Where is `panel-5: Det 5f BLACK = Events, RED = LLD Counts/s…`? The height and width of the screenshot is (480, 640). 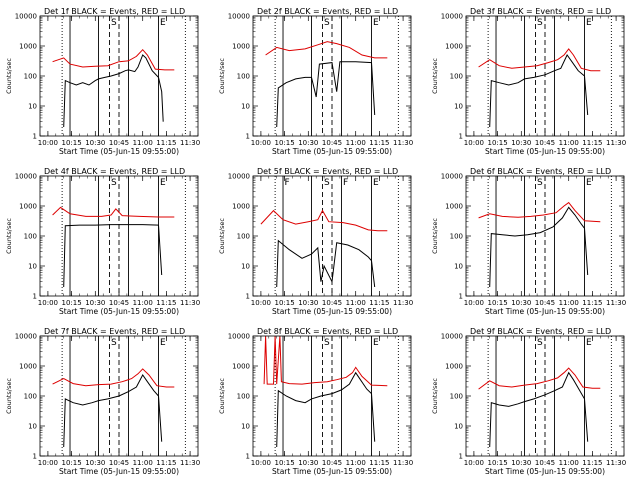 panel-5: Det 5f BLACK = Events, RED = LLD Counts/s… is located at coordinates (315, 241).